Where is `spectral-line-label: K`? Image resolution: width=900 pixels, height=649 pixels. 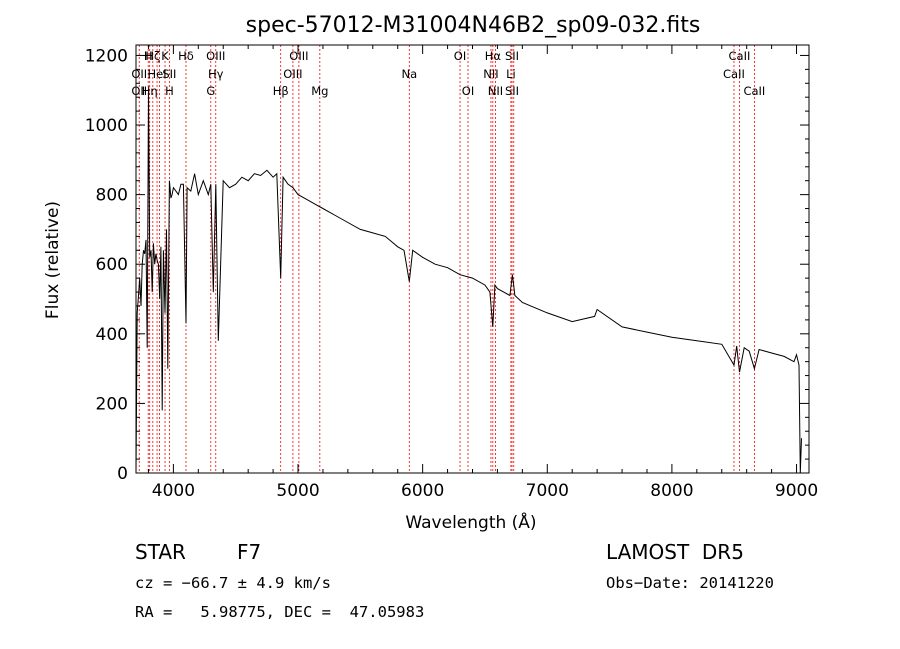
spectral-line-label: K is located at coordinates (165, 56).